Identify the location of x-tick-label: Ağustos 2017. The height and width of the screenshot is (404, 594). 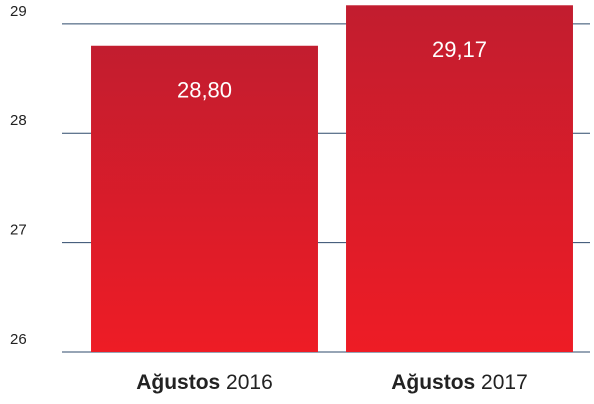
(459, 382).